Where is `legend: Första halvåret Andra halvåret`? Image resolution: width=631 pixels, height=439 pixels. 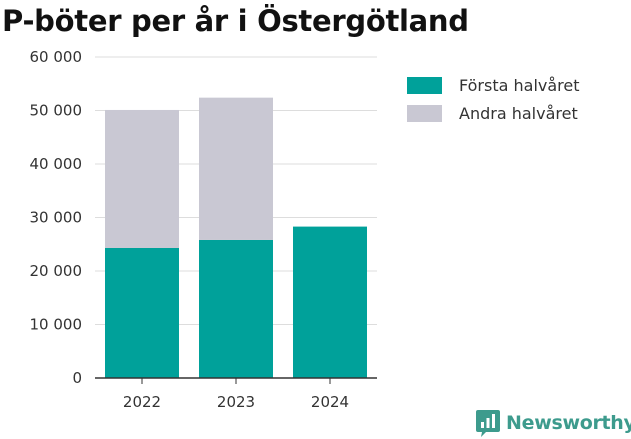 legend: Första halvåret Andra halvåret is located at coordinates (493, 101).